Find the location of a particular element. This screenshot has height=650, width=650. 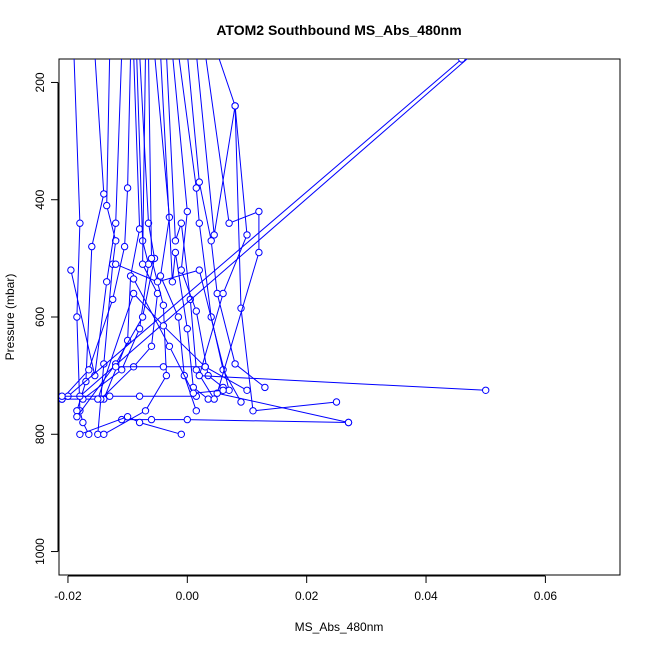

x-axis: -0.02 0.00 0.02 0.04 0.06 is located at coordinates (306, 589).